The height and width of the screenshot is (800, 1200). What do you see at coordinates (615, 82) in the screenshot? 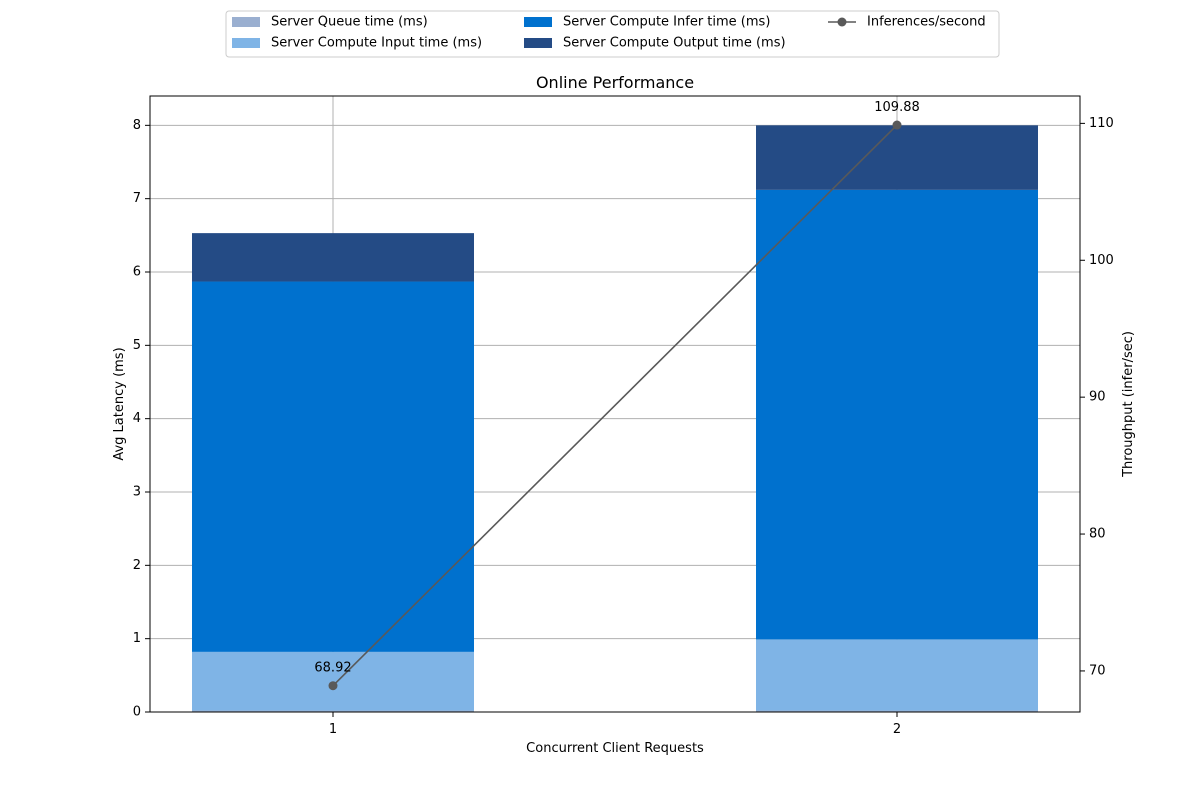
I see `chart-title: Online Performance` at bounding box center [615, 82].